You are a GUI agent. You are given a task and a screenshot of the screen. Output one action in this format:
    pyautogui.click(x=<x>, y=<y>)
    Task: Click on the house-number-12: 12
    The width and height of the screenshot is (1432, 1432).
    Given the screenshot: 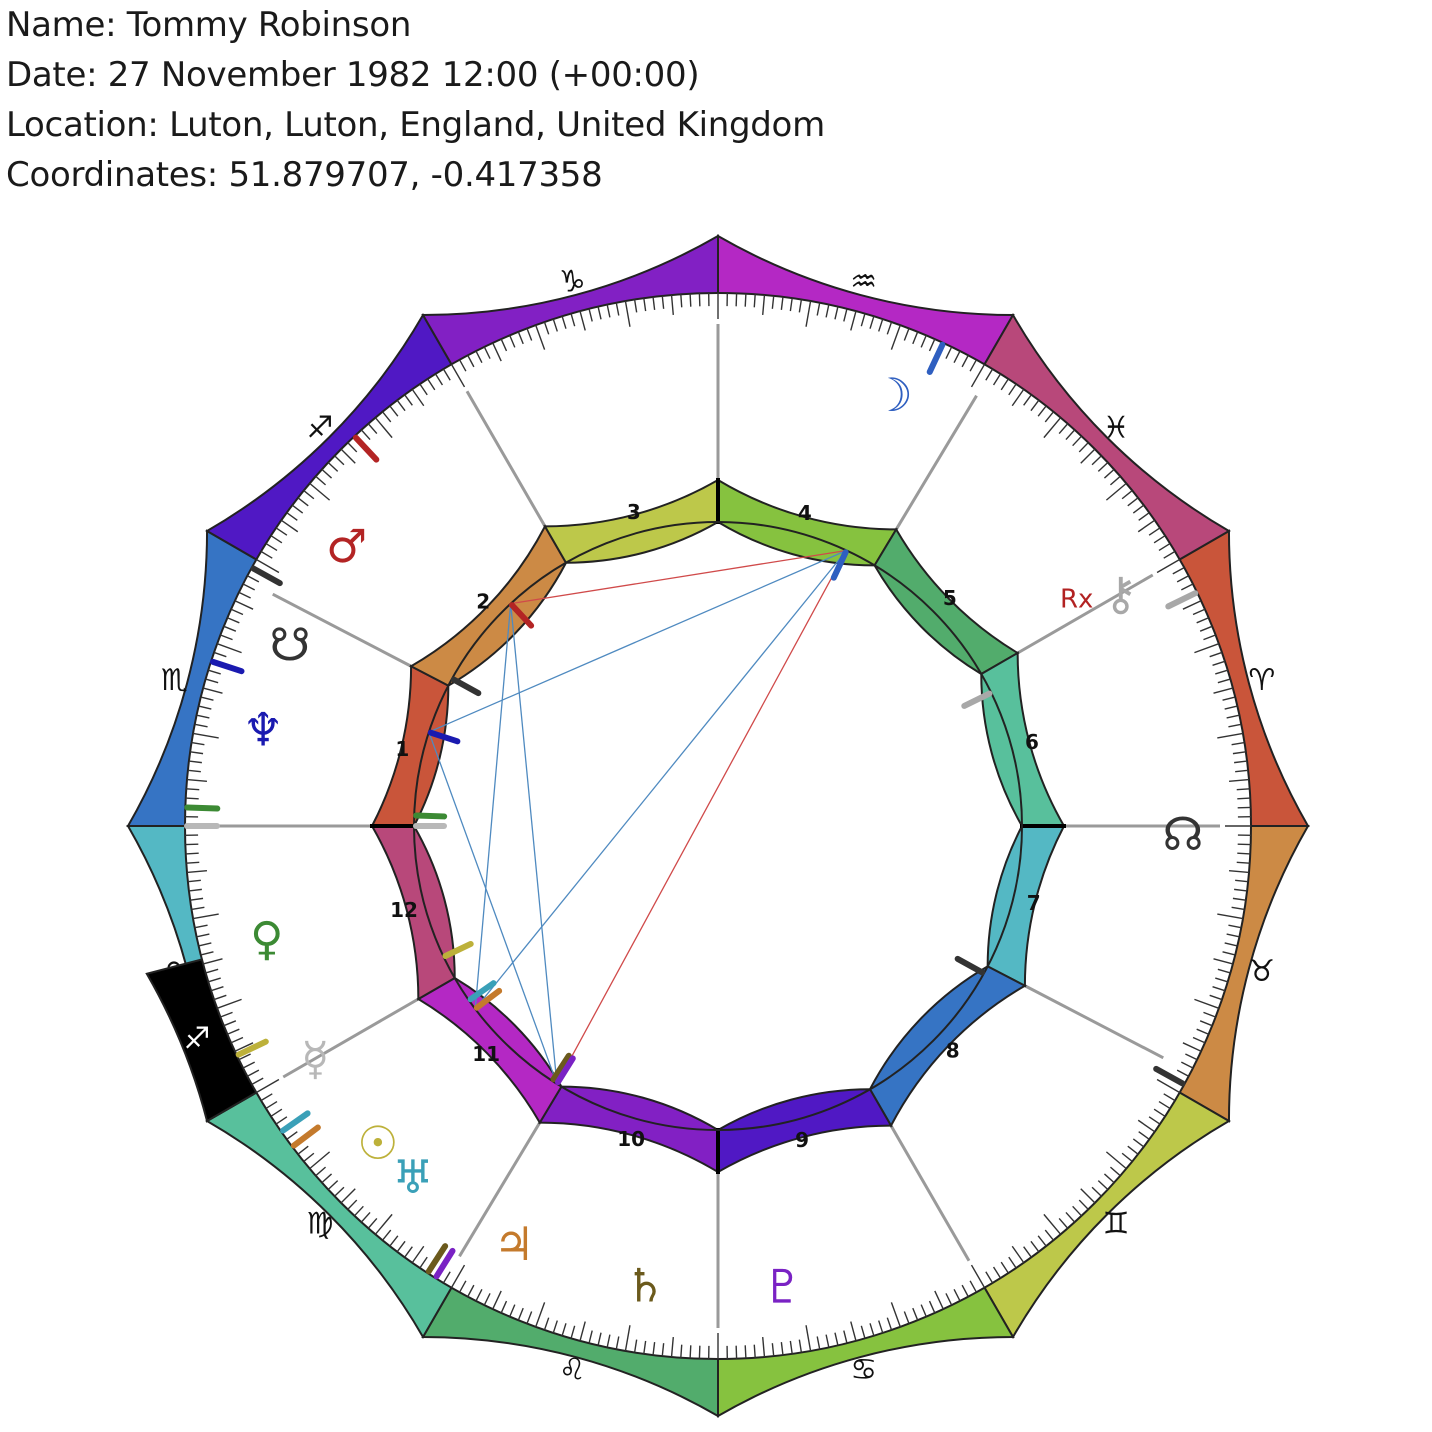 What is the action you would take?
    pyautogui.click(x=404, y=910)
    